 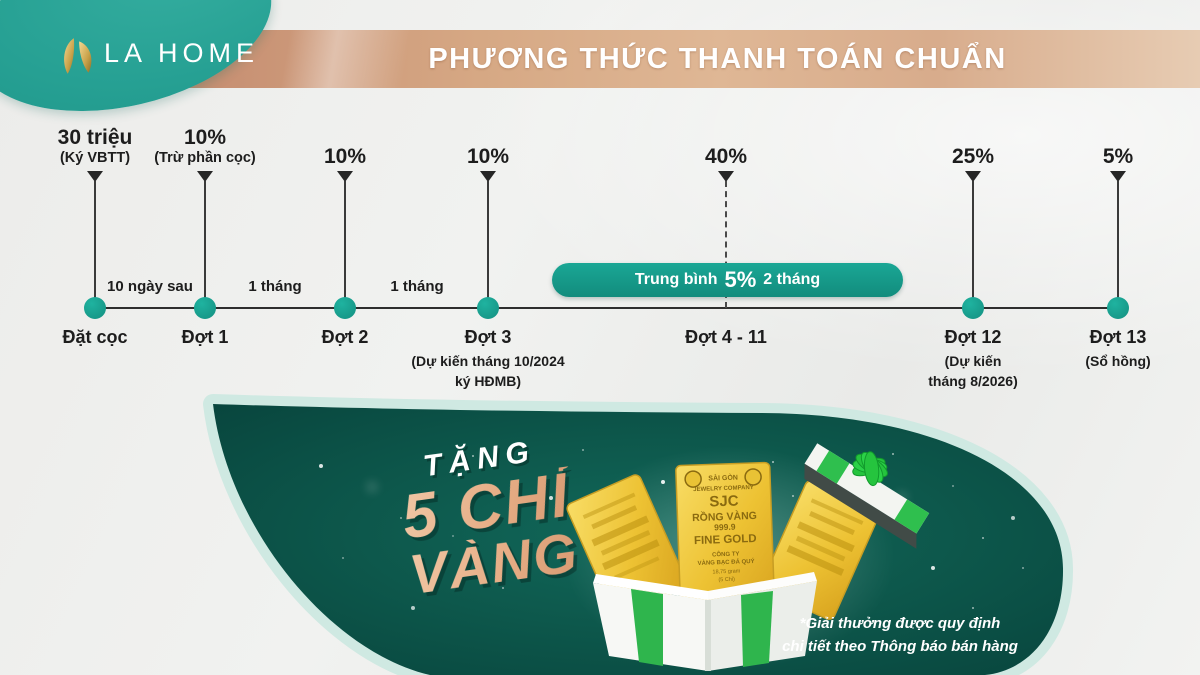 I want to click on milestone-amount: 25%, so click(x=973, y=156).